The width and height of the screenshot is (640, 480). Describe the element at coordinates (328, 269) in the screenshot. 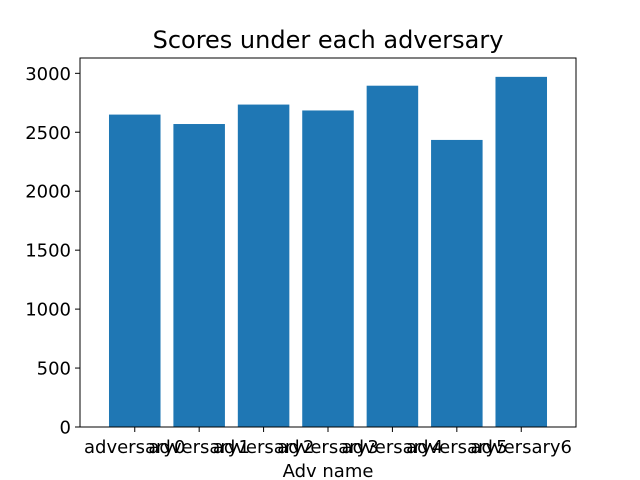

I see `bar-adversary3` at that location.